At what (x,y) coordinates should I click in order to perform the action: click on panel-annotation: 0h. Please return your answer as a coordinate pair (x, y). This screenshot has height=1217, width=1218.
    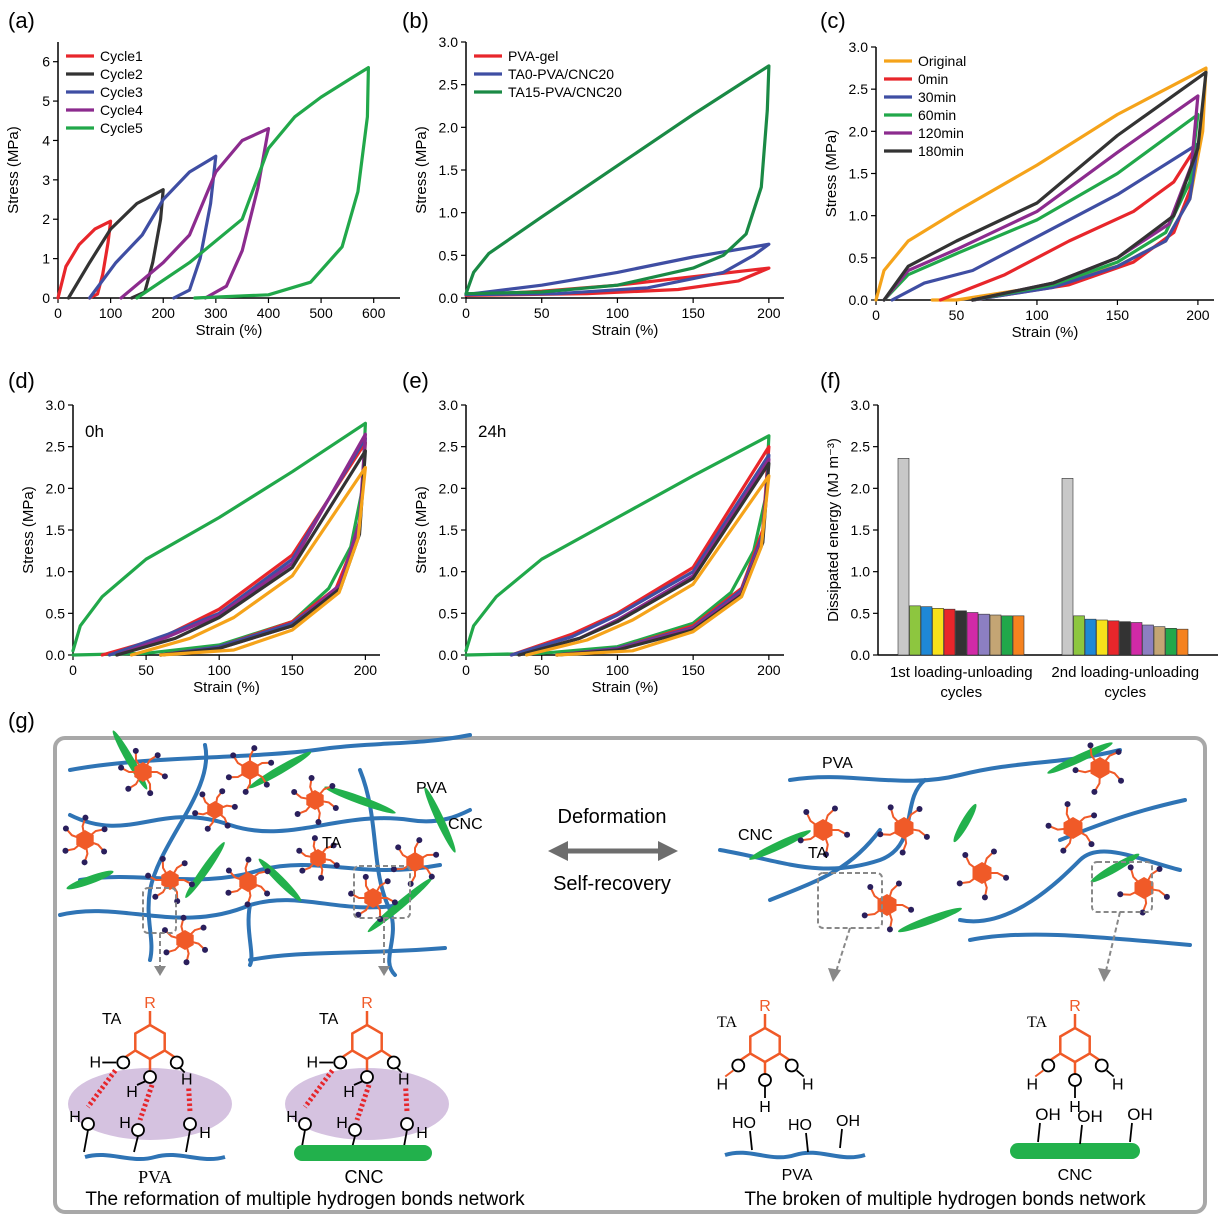
    Looking at the image, I should click on (94, 431).